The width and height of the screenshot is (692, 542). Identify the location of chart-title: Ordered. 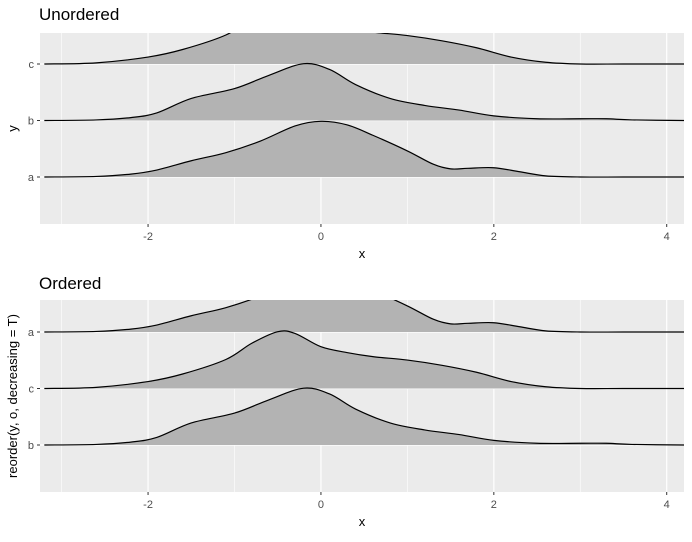
(70, 283).